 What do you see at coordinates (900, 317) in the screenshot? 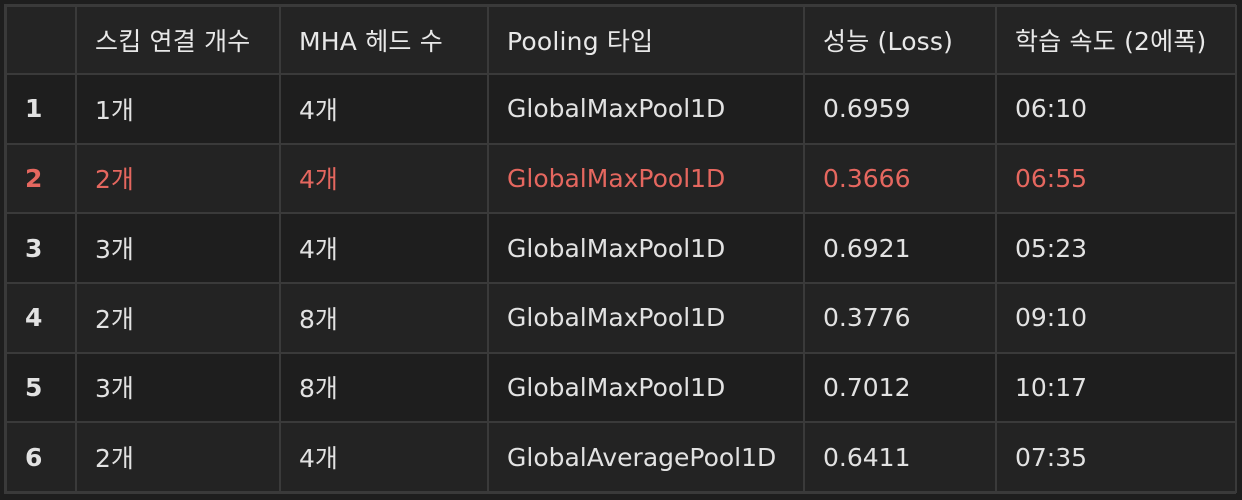
I see `cell-loss: 0.3776` at bounding box center [900, 317].